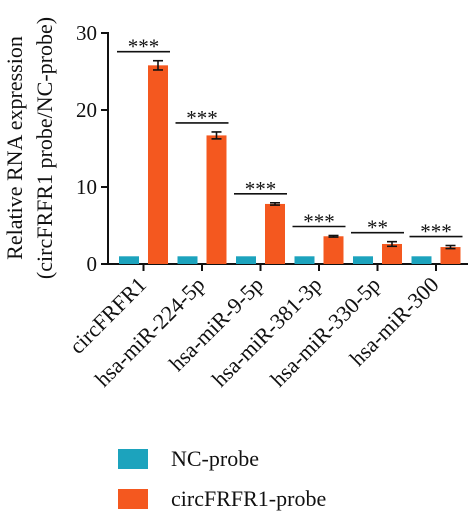 The height and width of the screenshot is (518, 468). What do you see at coordinates (44, 148) in the screenshot?
I see `y-axis-label-line-2: (circFRFR1 probe/NC-probe)` at bounding box center [44, 148].